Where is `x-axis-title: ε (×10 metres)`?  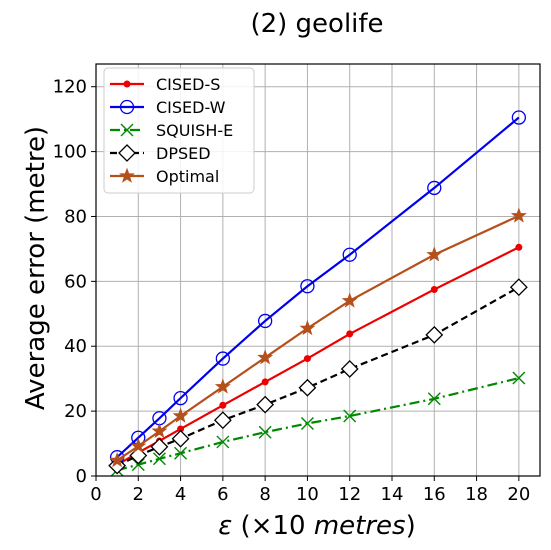 x-axis-title: ε (×10 metres) is located at coordinates (317, 526).